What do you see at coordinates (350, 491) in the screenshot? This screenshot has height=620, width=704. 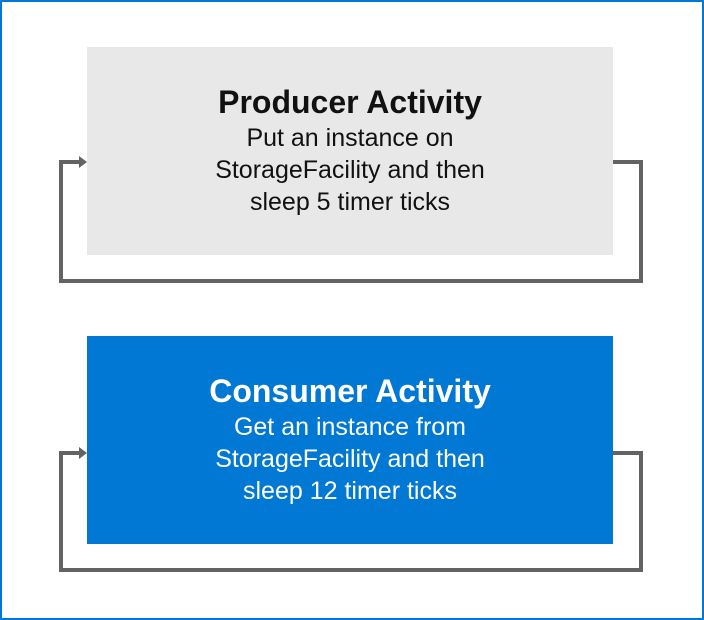 I see `consumer-desc-line: sleep 12 timer ticks` at bounding box center [350, 491].